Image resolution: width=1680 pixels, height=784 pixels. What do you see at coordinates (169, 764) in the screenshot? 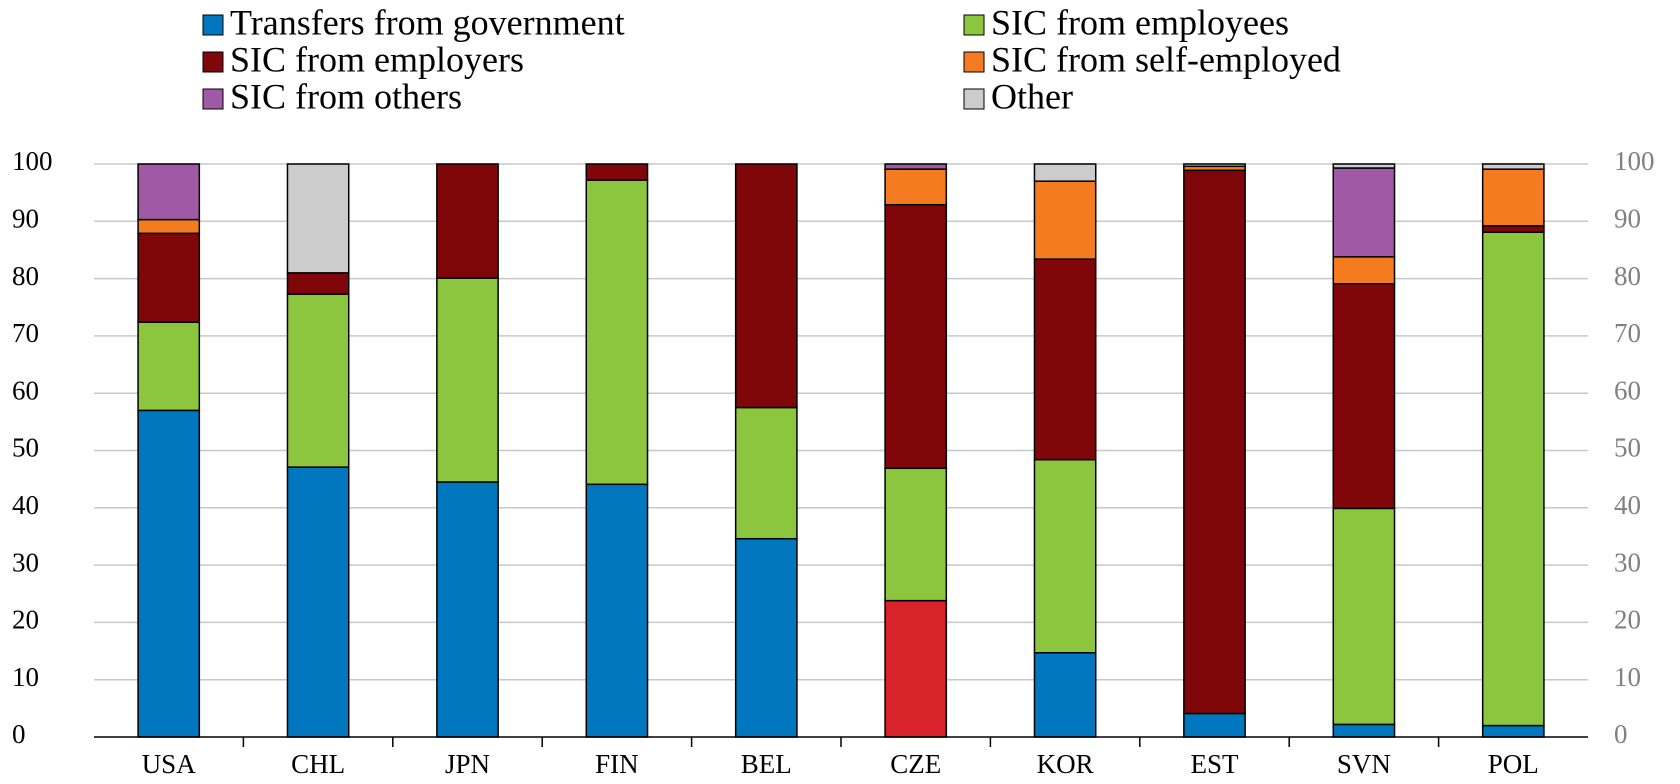
I see `x-tick-label: USA` at bounding box center [169, 764].